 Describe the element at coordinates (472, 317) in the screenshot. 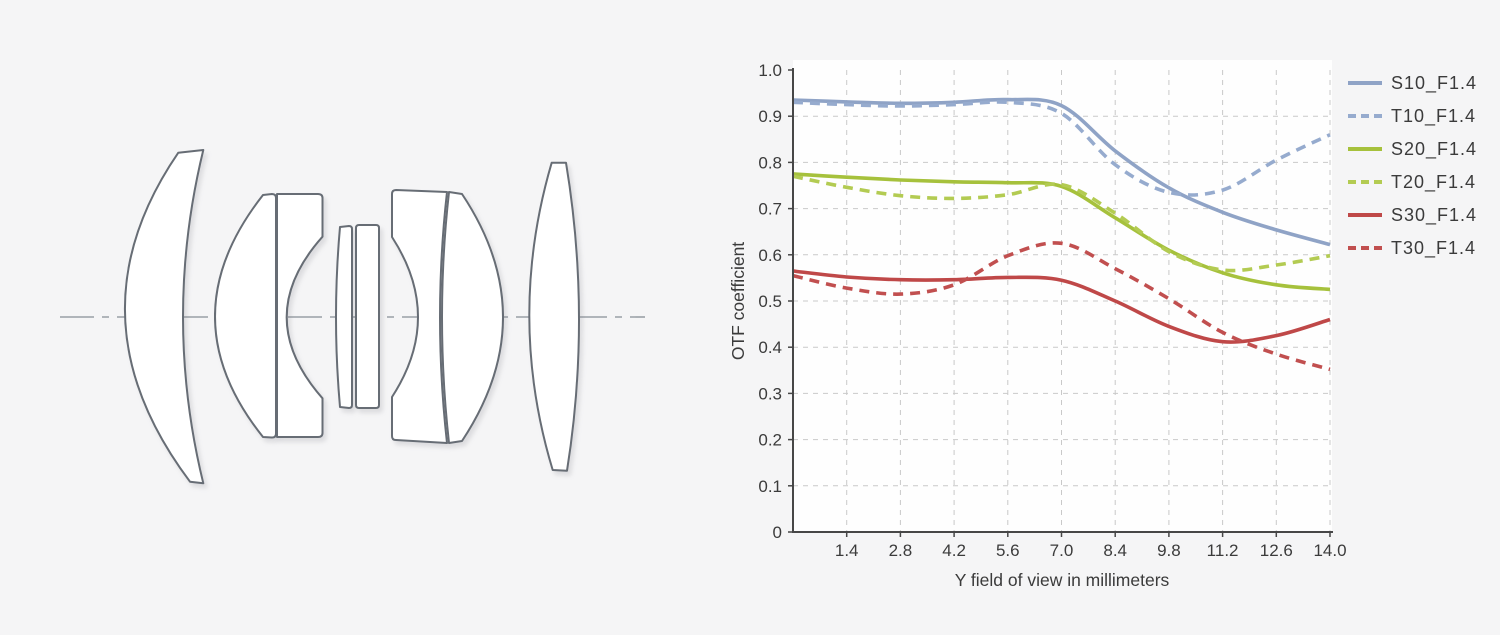

I see `lens-element-doublet2-right` at that location.